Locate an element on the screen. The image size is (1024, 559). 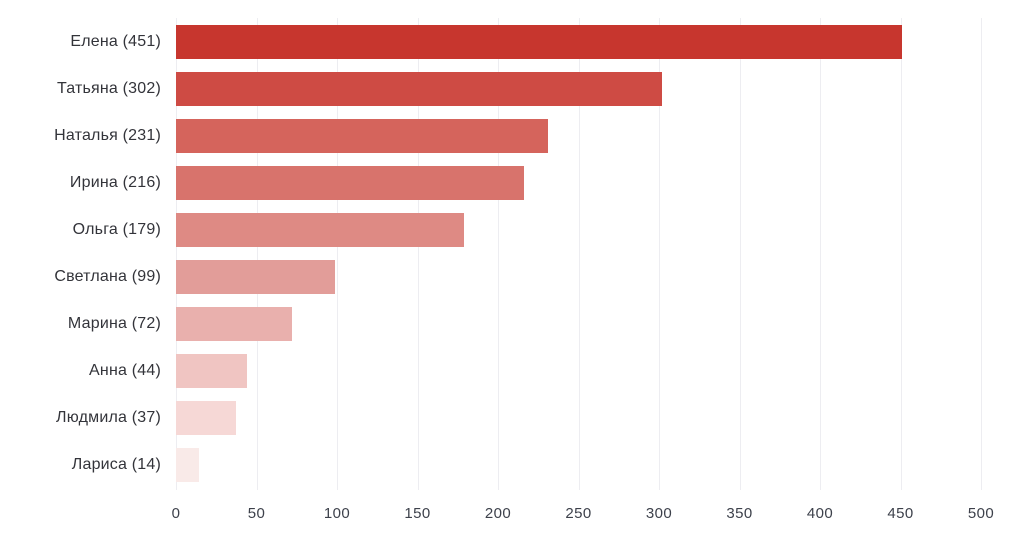
bar-row: Людмила (37) is located at coordinates (490, 417).